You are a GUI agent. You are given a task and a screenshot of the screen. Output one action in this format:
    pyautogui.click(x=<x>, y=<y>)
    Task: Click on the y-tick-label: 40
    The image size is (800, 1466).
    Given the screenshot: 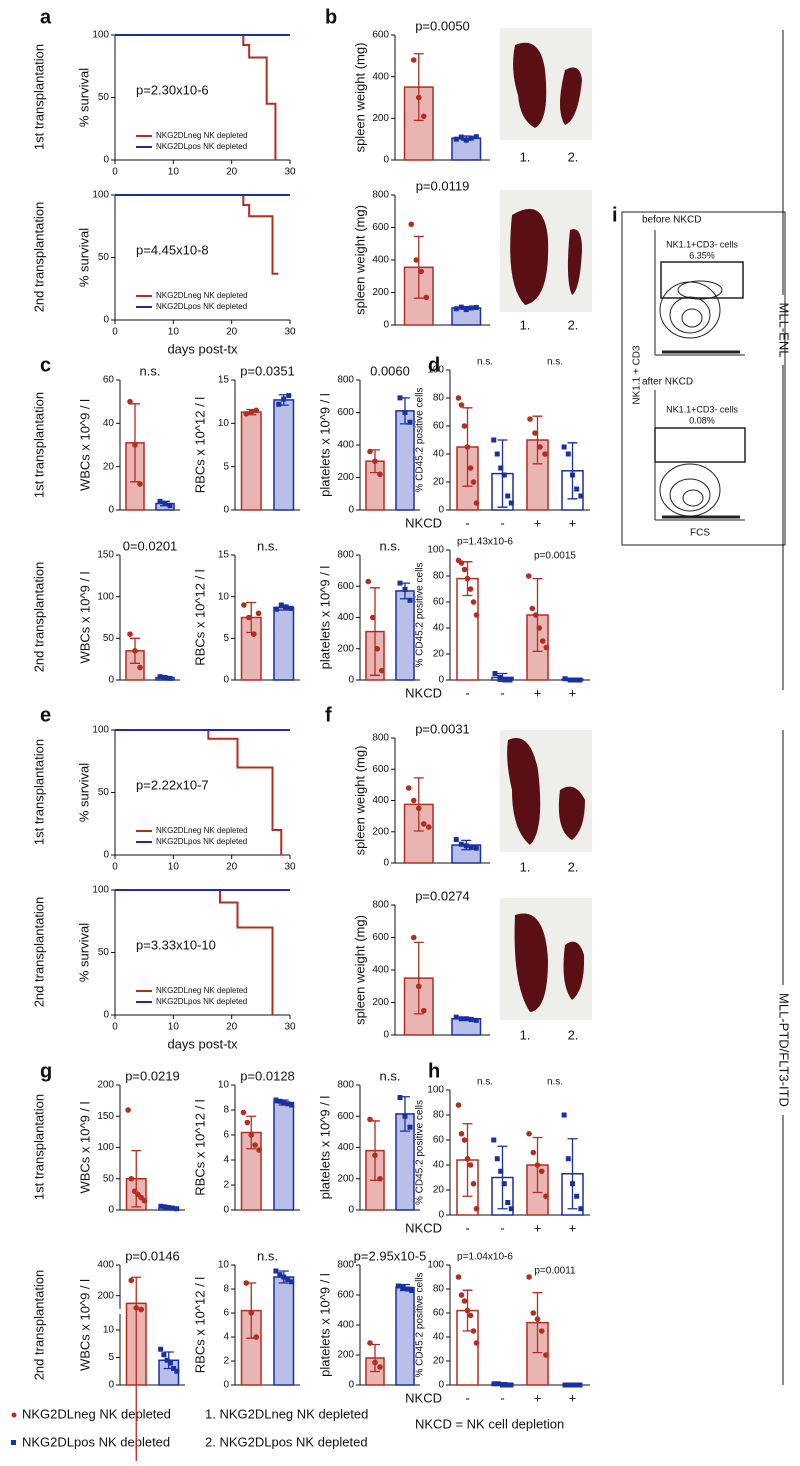 What is the action you would take?
    pyautogui.click(x=439, y=1337)
    